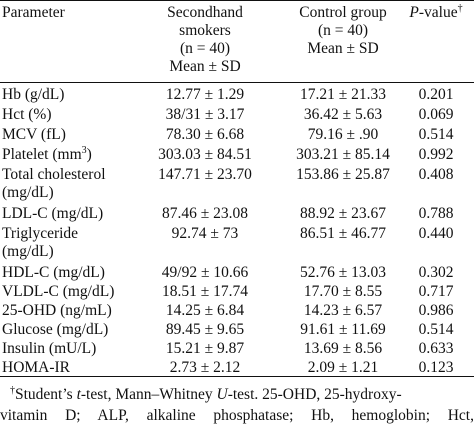 This screenshot has height=428, width=474. I want to click on row-parameter: LDL-C (mg/dL), so click(53, 213).